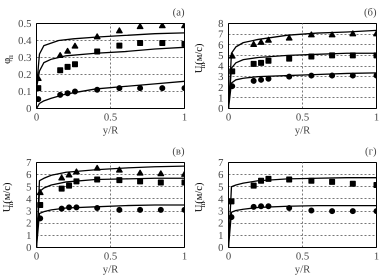 The image size is (385, 279). What do you see at coordinates (25, 75) in the screenshot?
I see `y-tick-label: 0.2` at bounding box center [25, 75].